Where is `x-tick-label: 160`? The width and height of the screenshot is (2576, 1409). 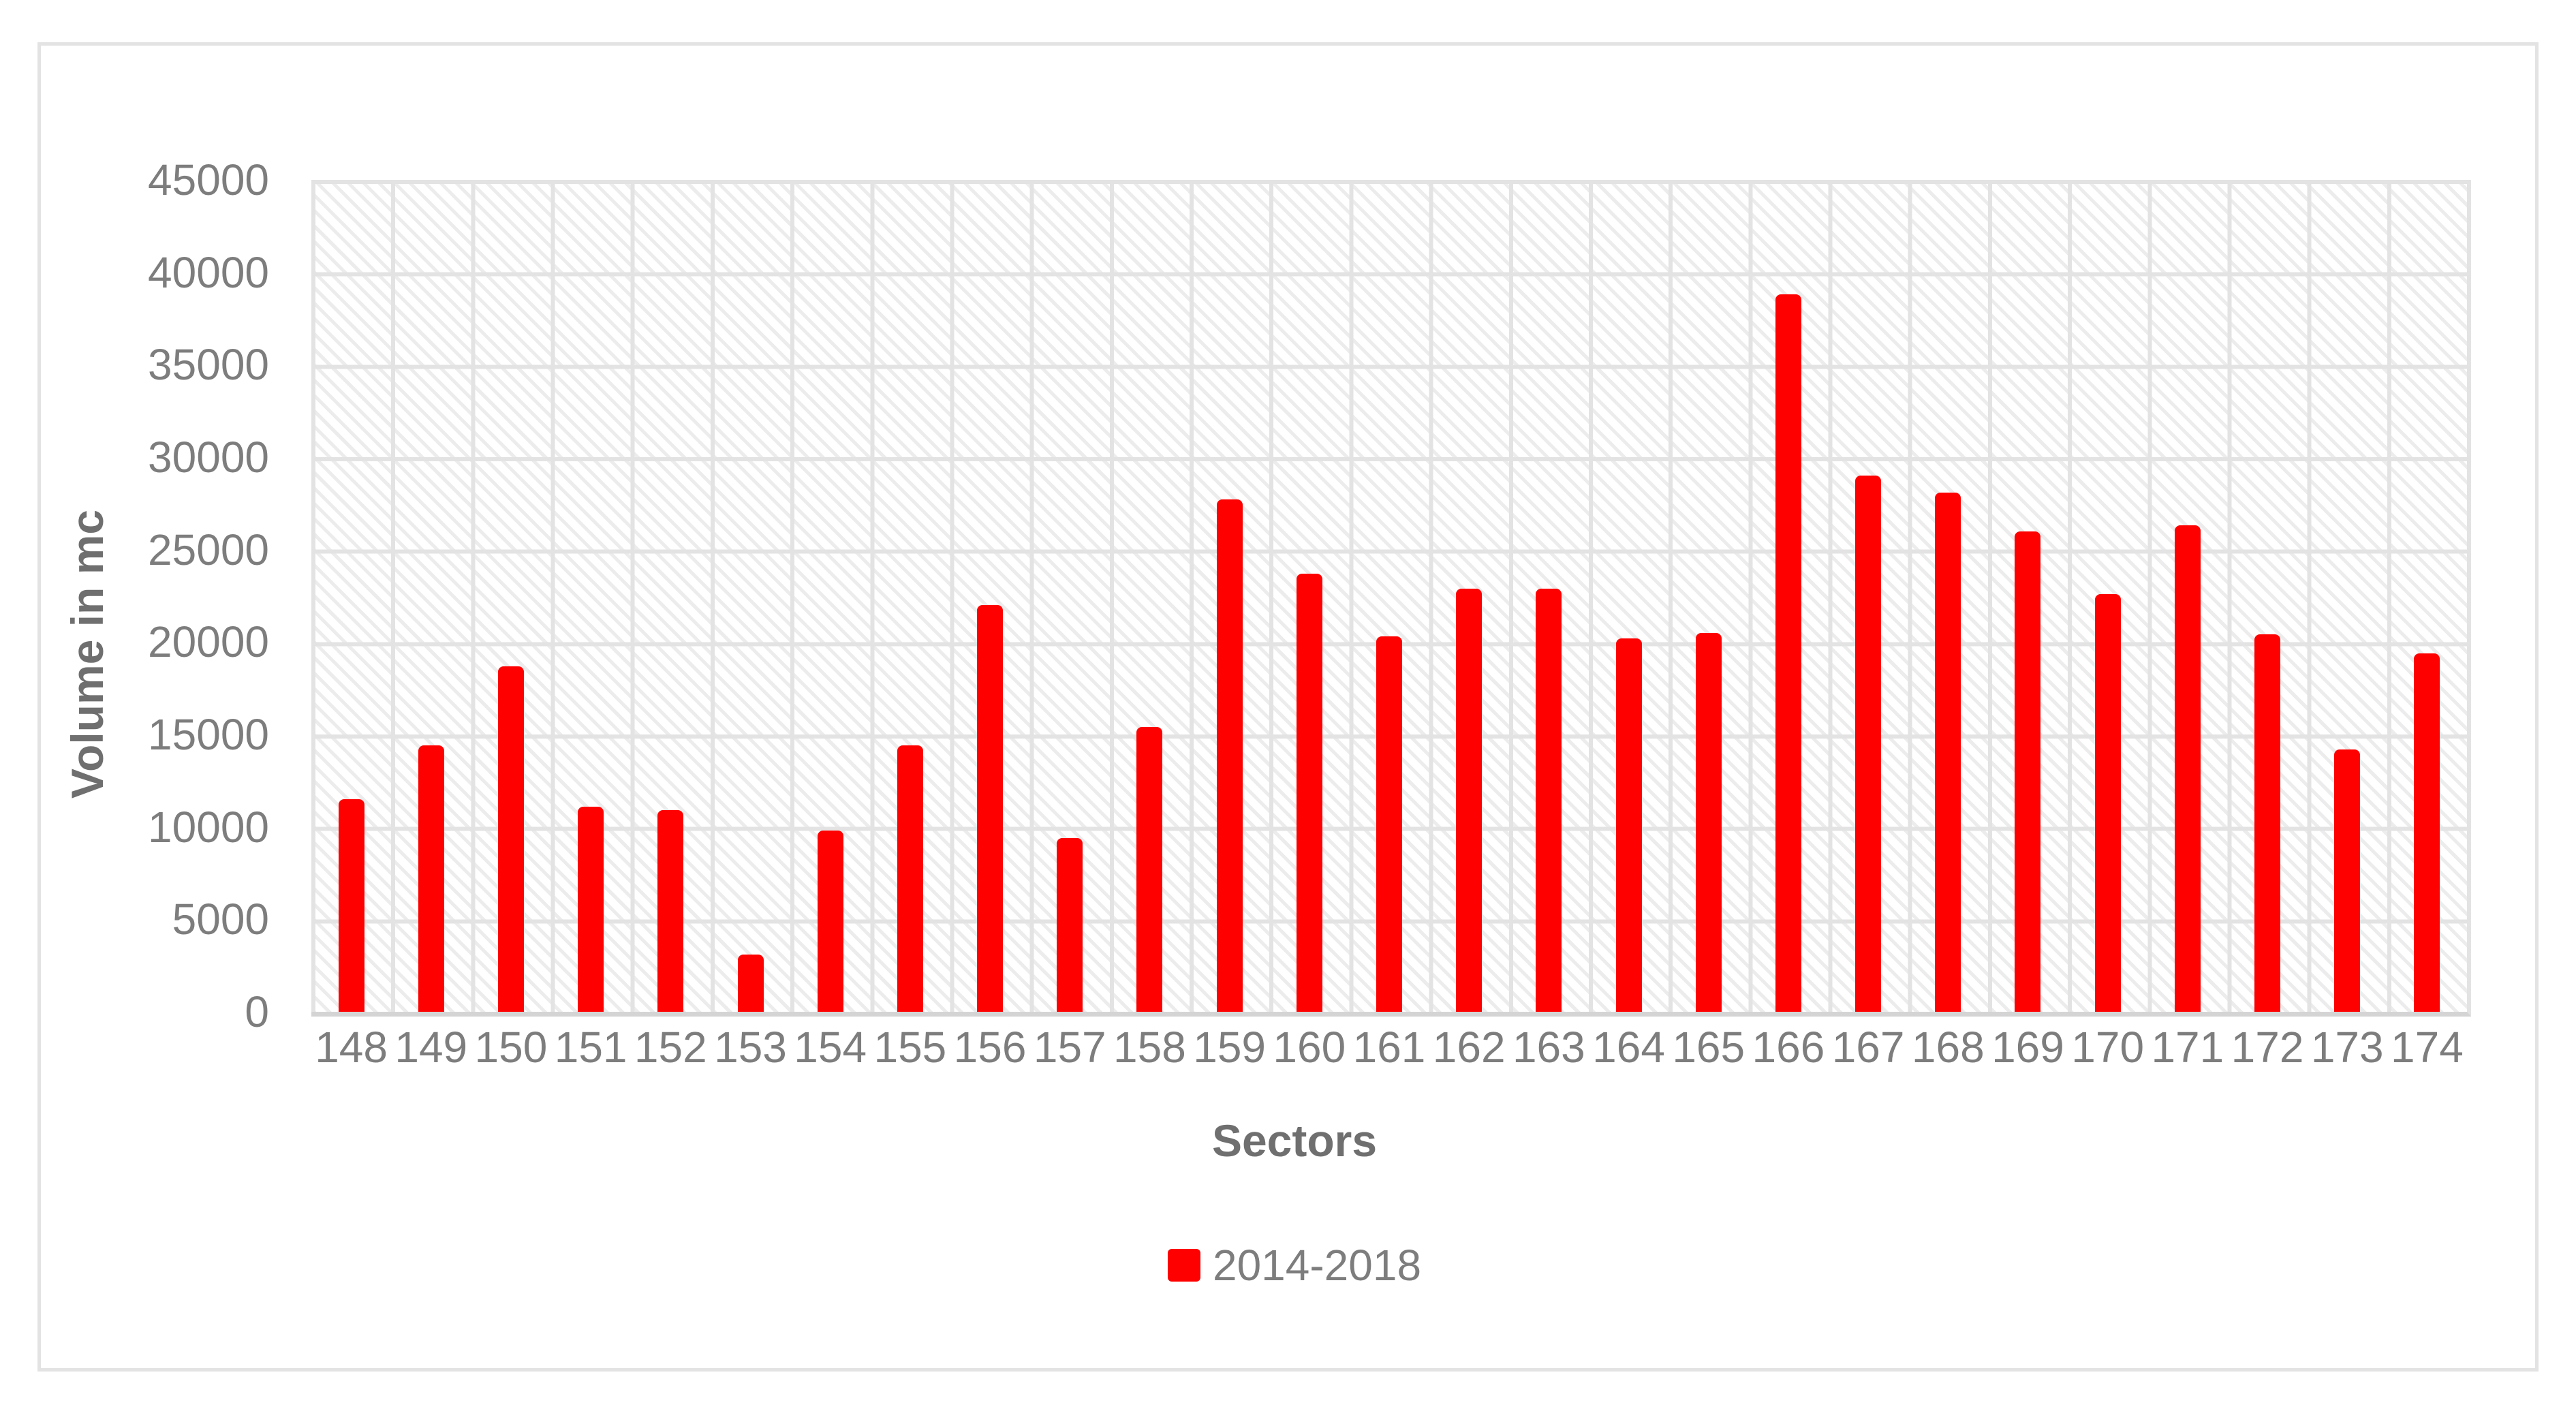 x-tick-label: 160 is located at coordinates (1309, 1047).